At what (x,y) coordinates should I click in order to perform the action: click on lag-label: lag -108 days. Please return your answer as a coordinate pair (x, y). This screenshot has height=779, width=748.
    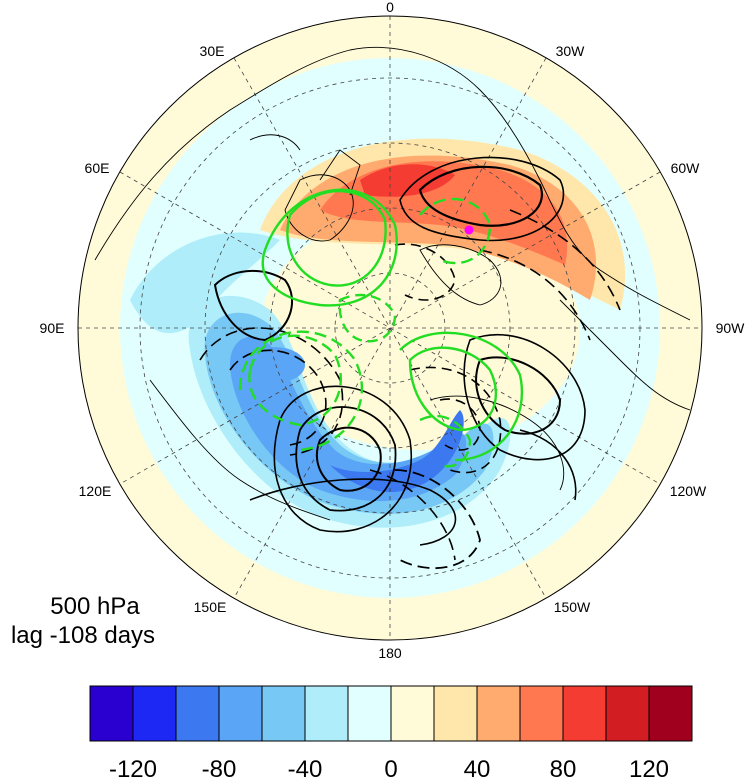
    Looking at the image, I should click on (83, 635).